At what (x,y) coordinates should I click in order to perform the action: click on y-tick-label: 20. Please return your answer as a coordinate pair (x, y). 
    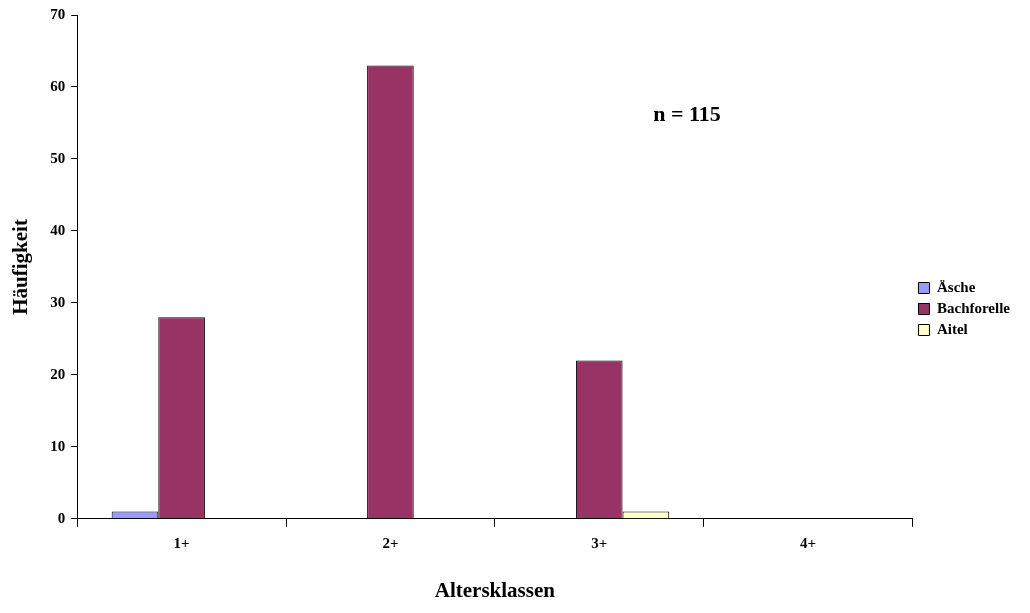
    Looking at the image, I should click on (58, 373).